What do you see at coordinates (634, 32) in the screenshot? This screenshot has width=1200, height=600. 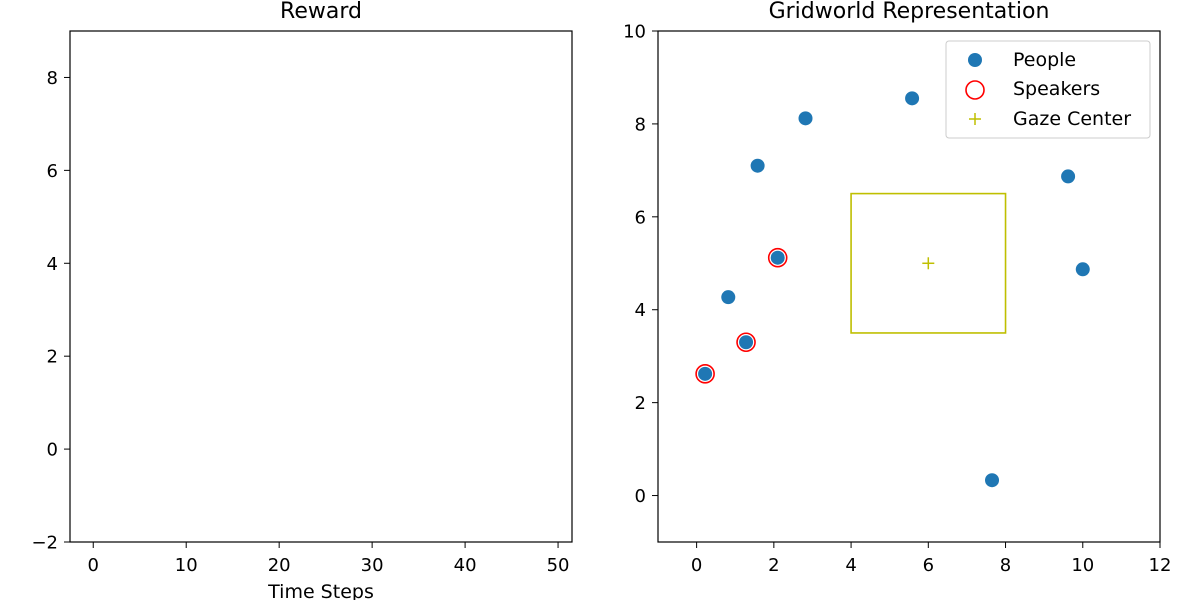 I see `gridworld-y-tick-label: 10` at bounding box center [634, 32].